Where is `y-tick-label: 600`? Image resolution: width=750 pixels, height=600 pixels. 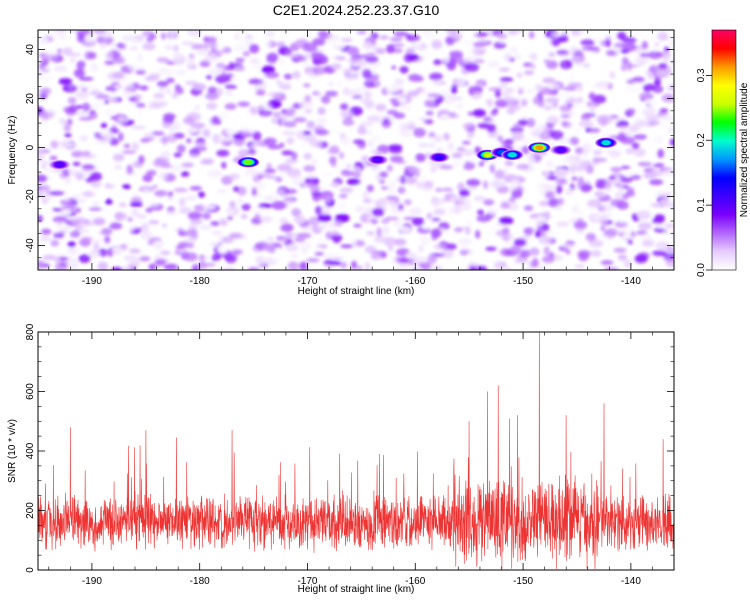
y-tick-label: 600 is located at coordinates (30, 391).